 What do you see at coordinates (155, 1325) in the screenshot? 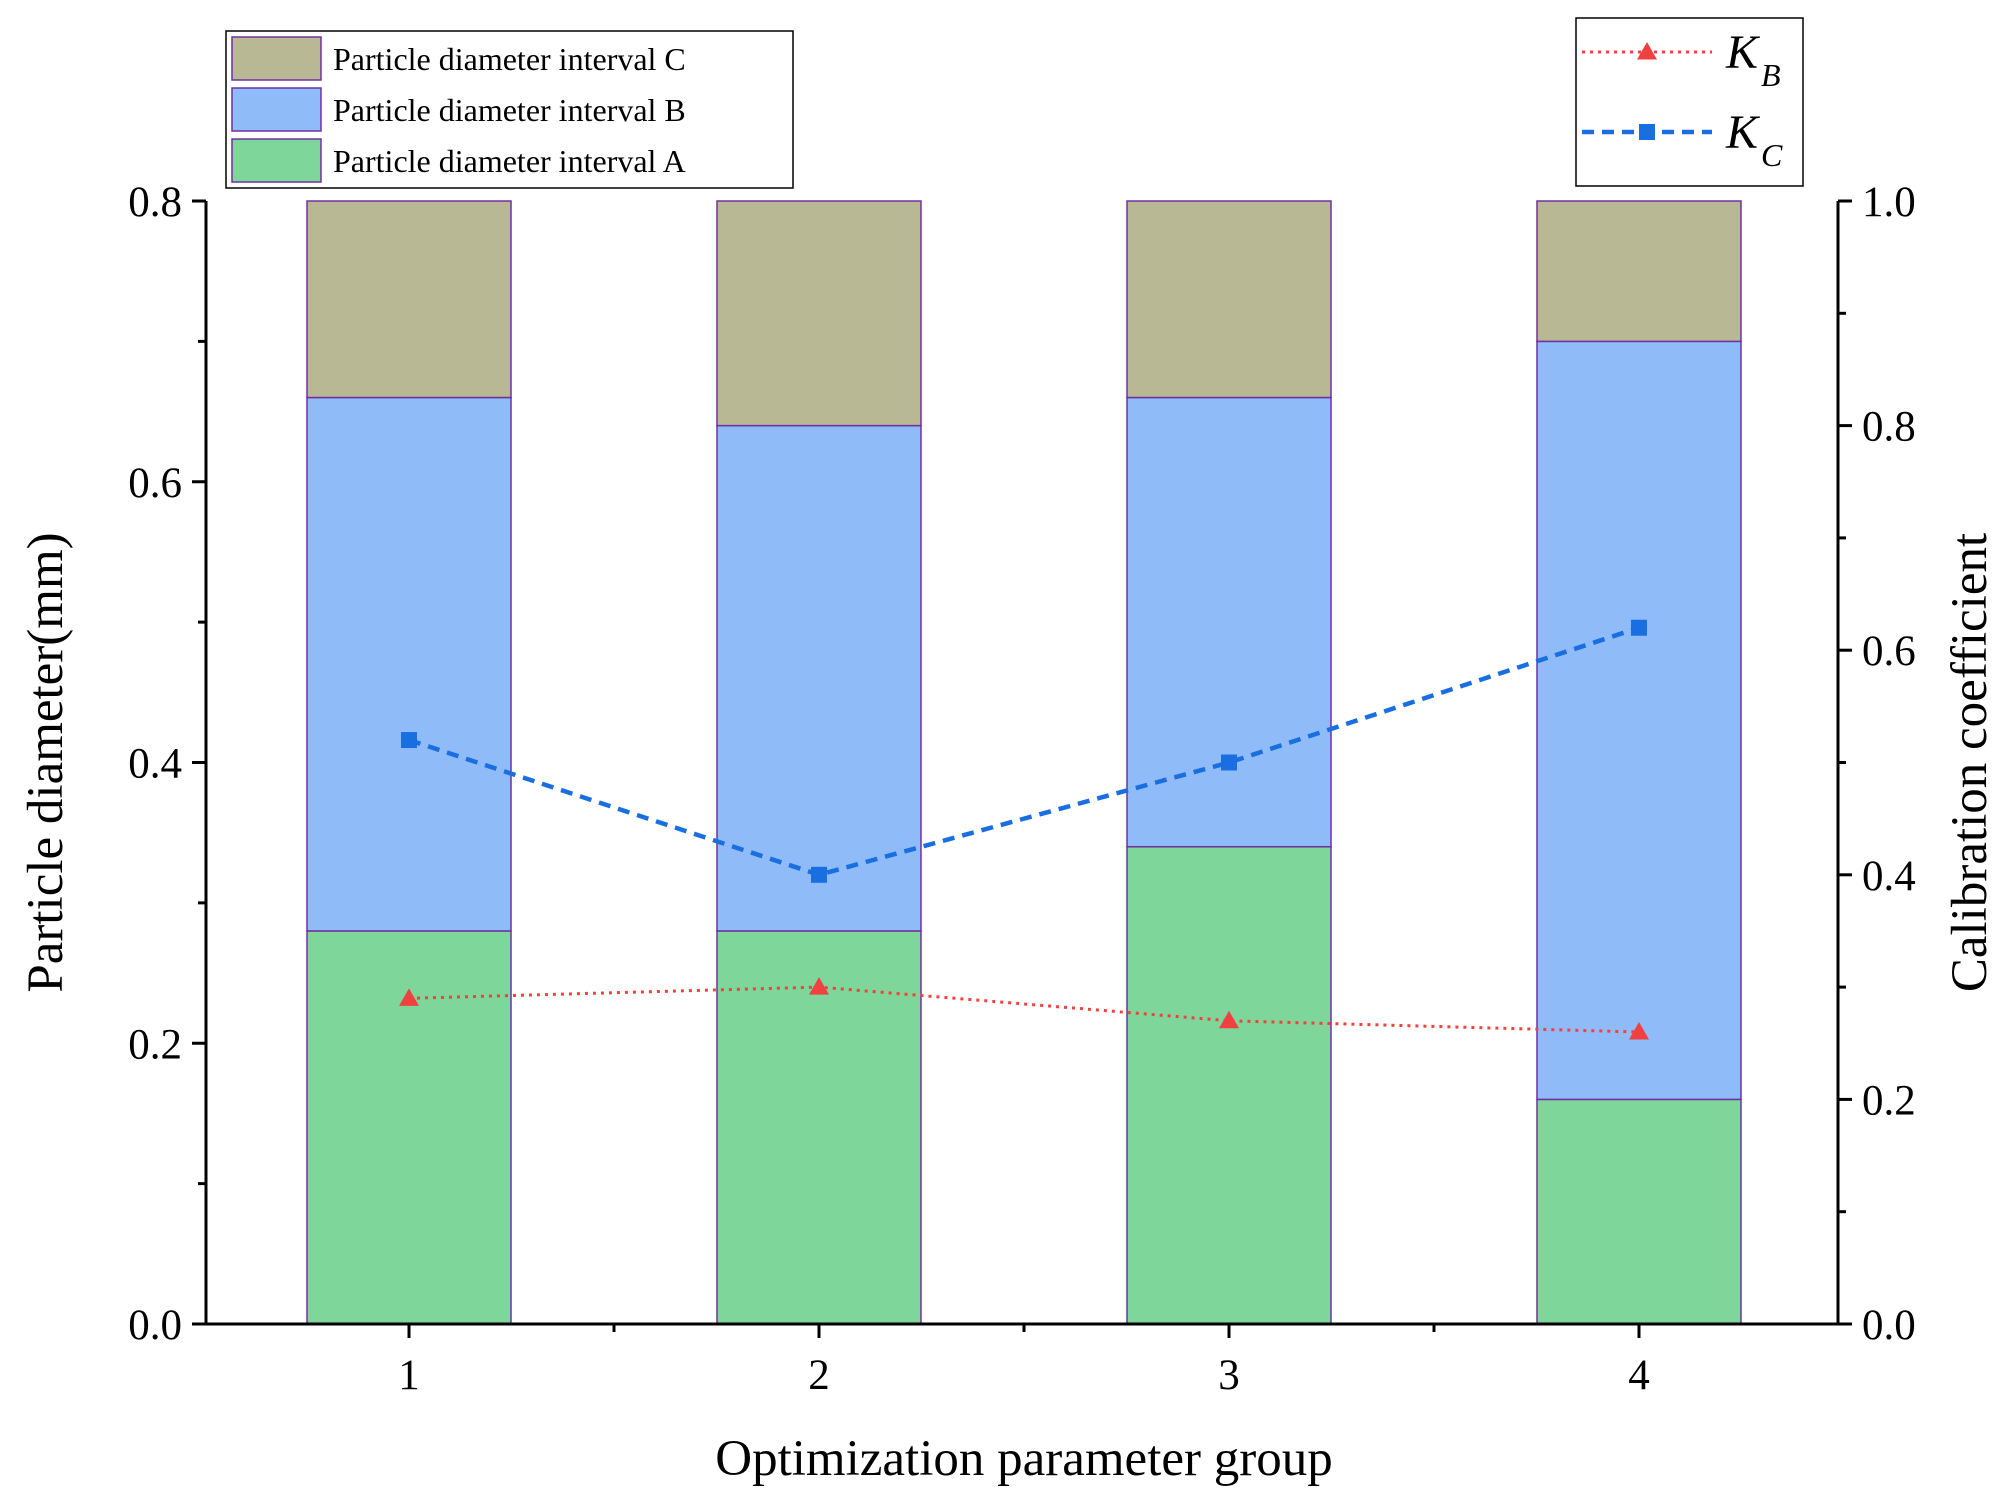
I see `y-tick-label-left: 0.0` at bounding box center [155, 1325].